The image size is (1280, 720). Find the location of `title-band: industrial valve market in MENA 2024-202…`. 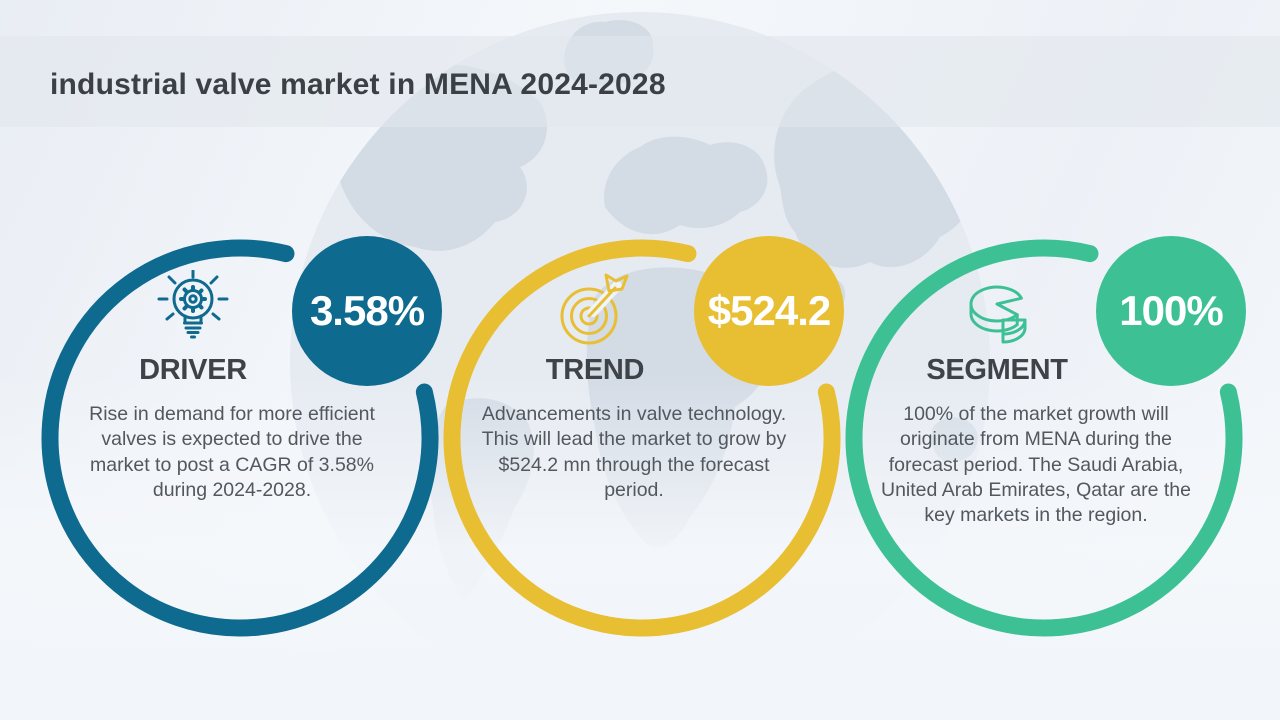

title-band: industrial valve market in MENA 2024-202… is located at coordinates (640, 81).